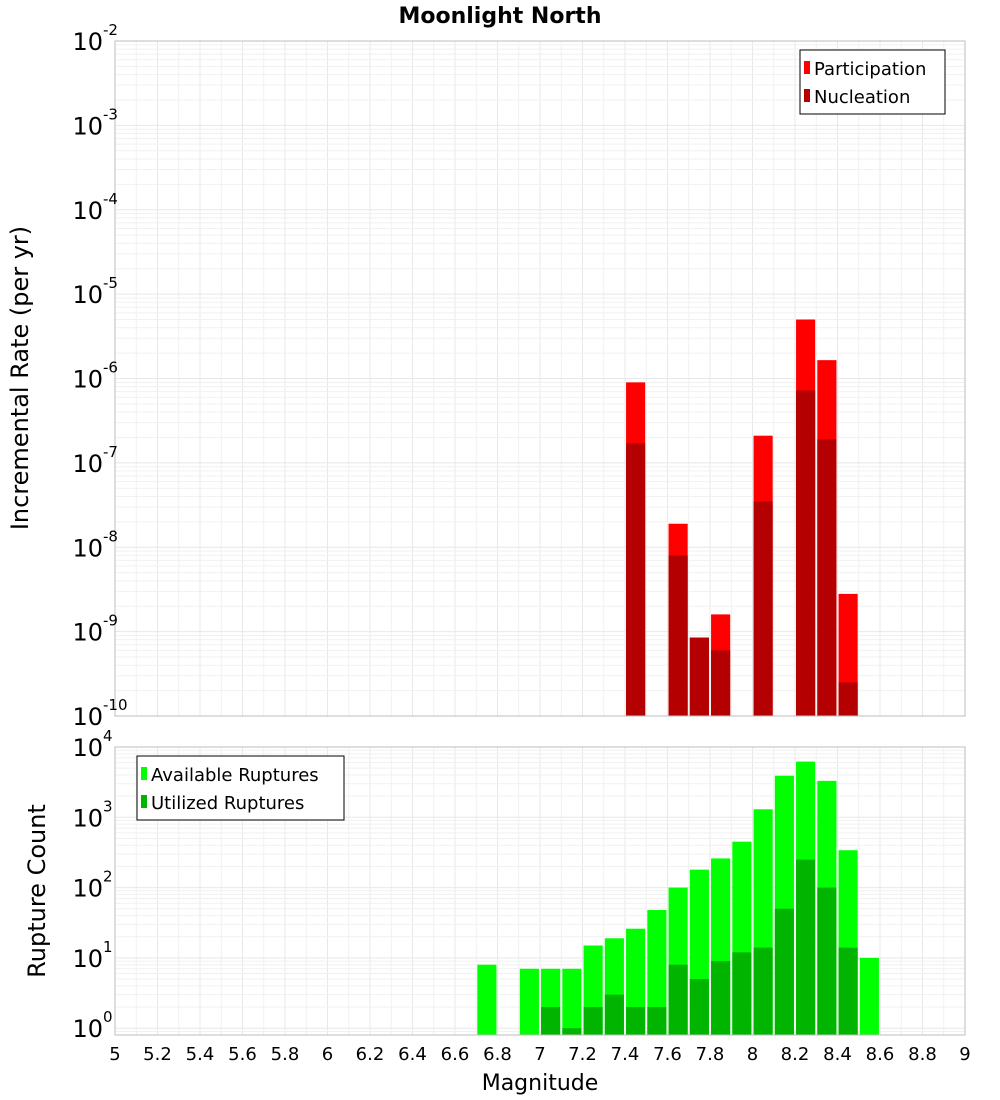 This screenshot has width=1000, height=1100. I want to click on x-tick-label: 8.6, so click(880, 1054).